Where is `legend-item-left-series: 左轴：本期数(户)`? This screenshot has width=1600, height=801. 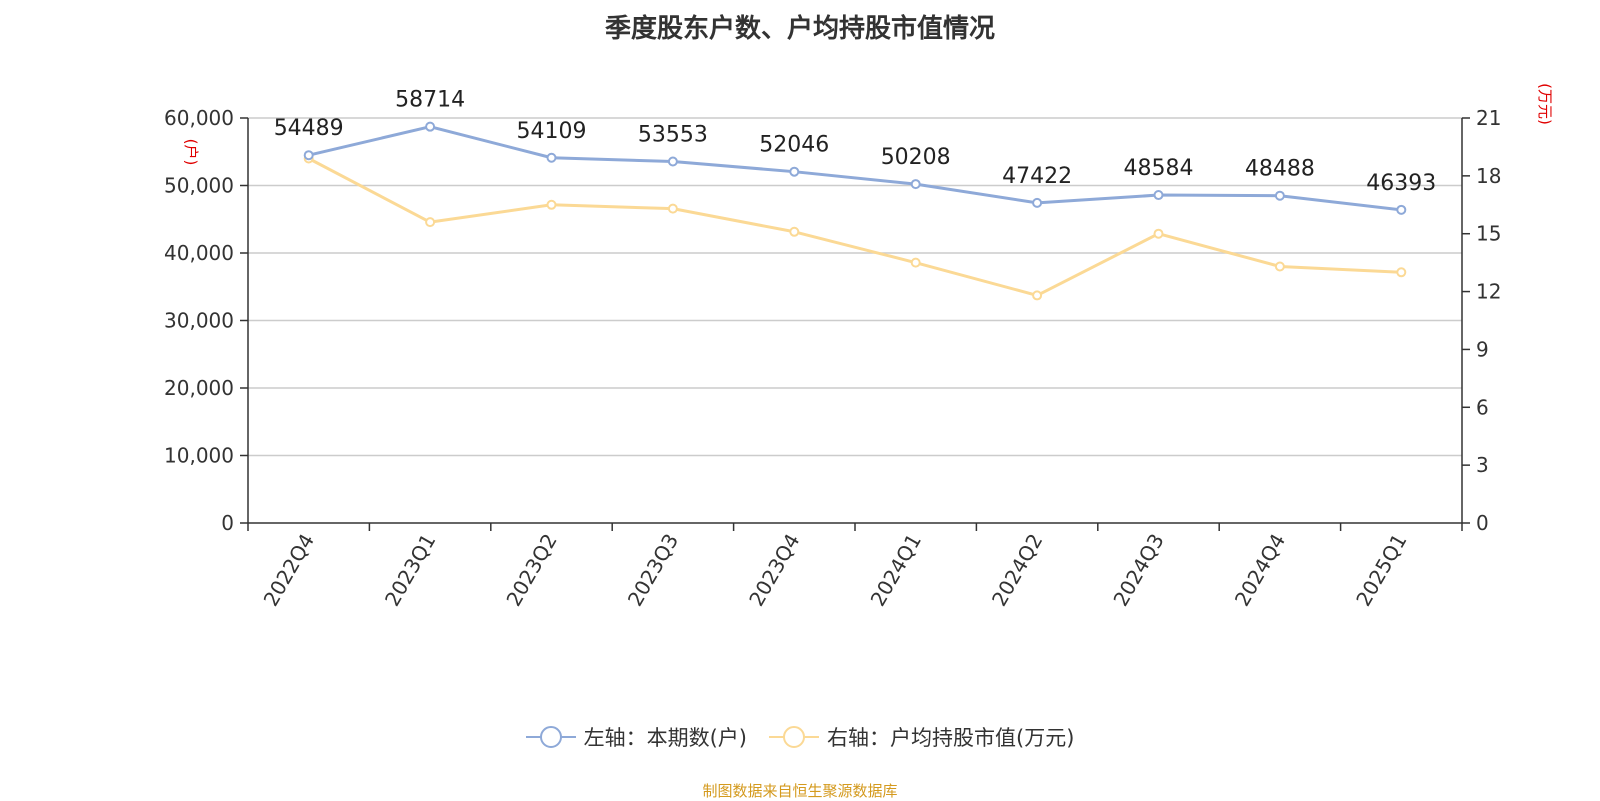 legend-item-left-series: 左轴：本期数(户) is located at coordinates (636, 737).